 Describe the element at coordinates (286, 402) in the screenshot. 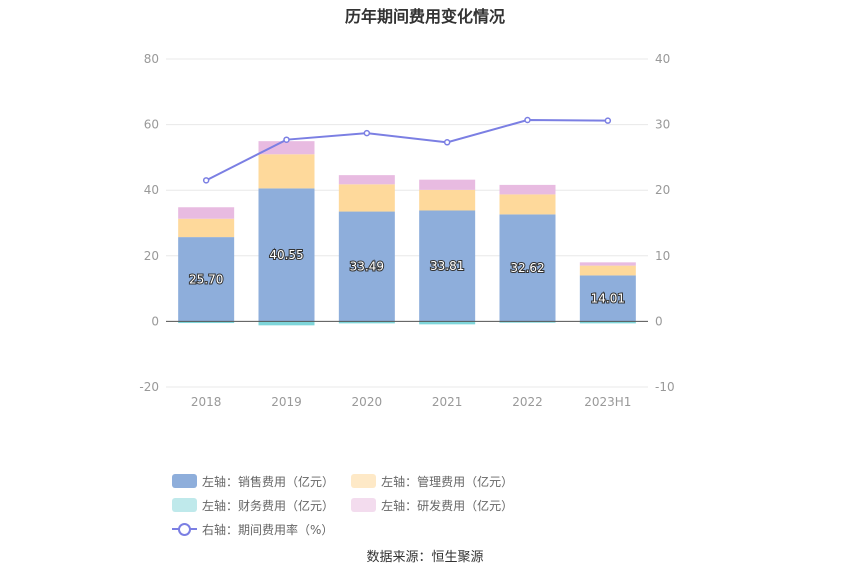

I see `x-axis-tick-label: 2019` at that location.